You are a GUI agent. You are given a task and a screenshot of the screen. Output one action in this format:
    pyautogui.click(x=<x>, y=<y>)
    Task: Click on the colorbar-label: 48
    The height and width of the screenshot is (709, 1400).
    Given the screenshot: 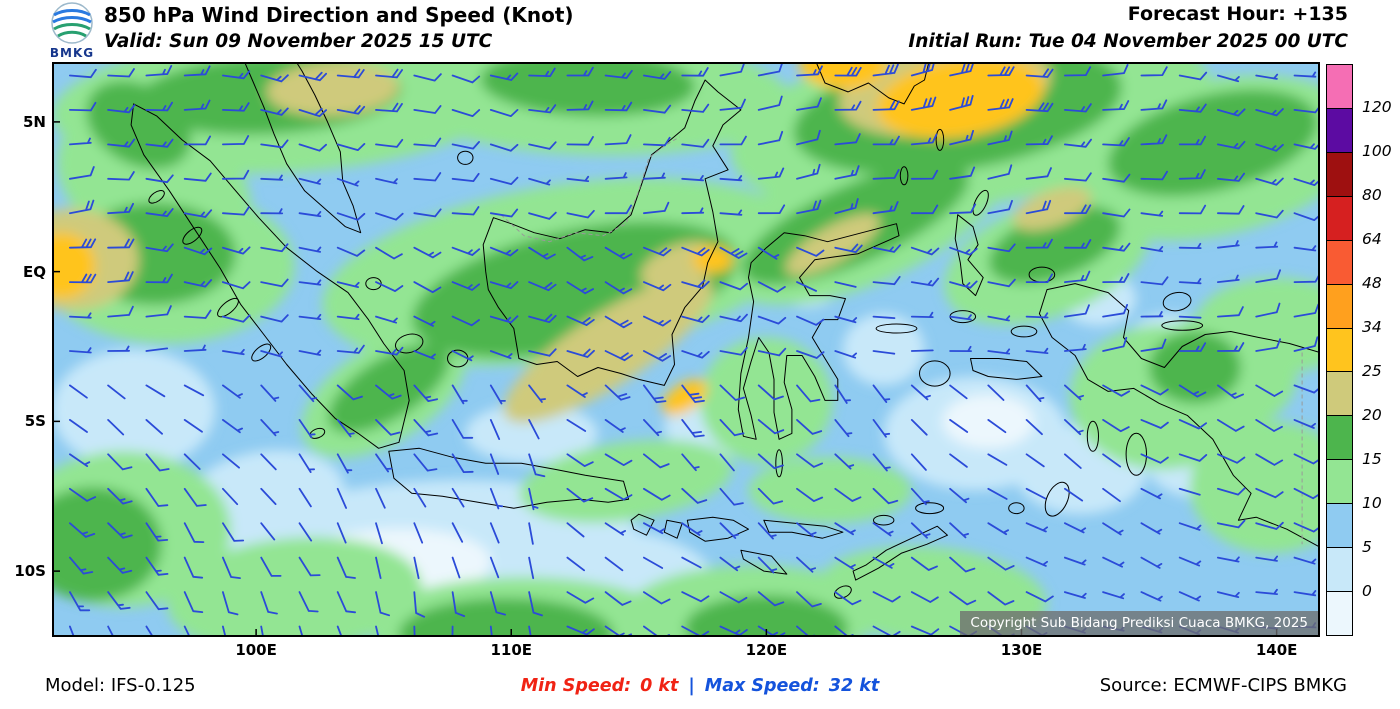 What is the action you would take?
    pyautogui.click(x=1372, y=283)
    